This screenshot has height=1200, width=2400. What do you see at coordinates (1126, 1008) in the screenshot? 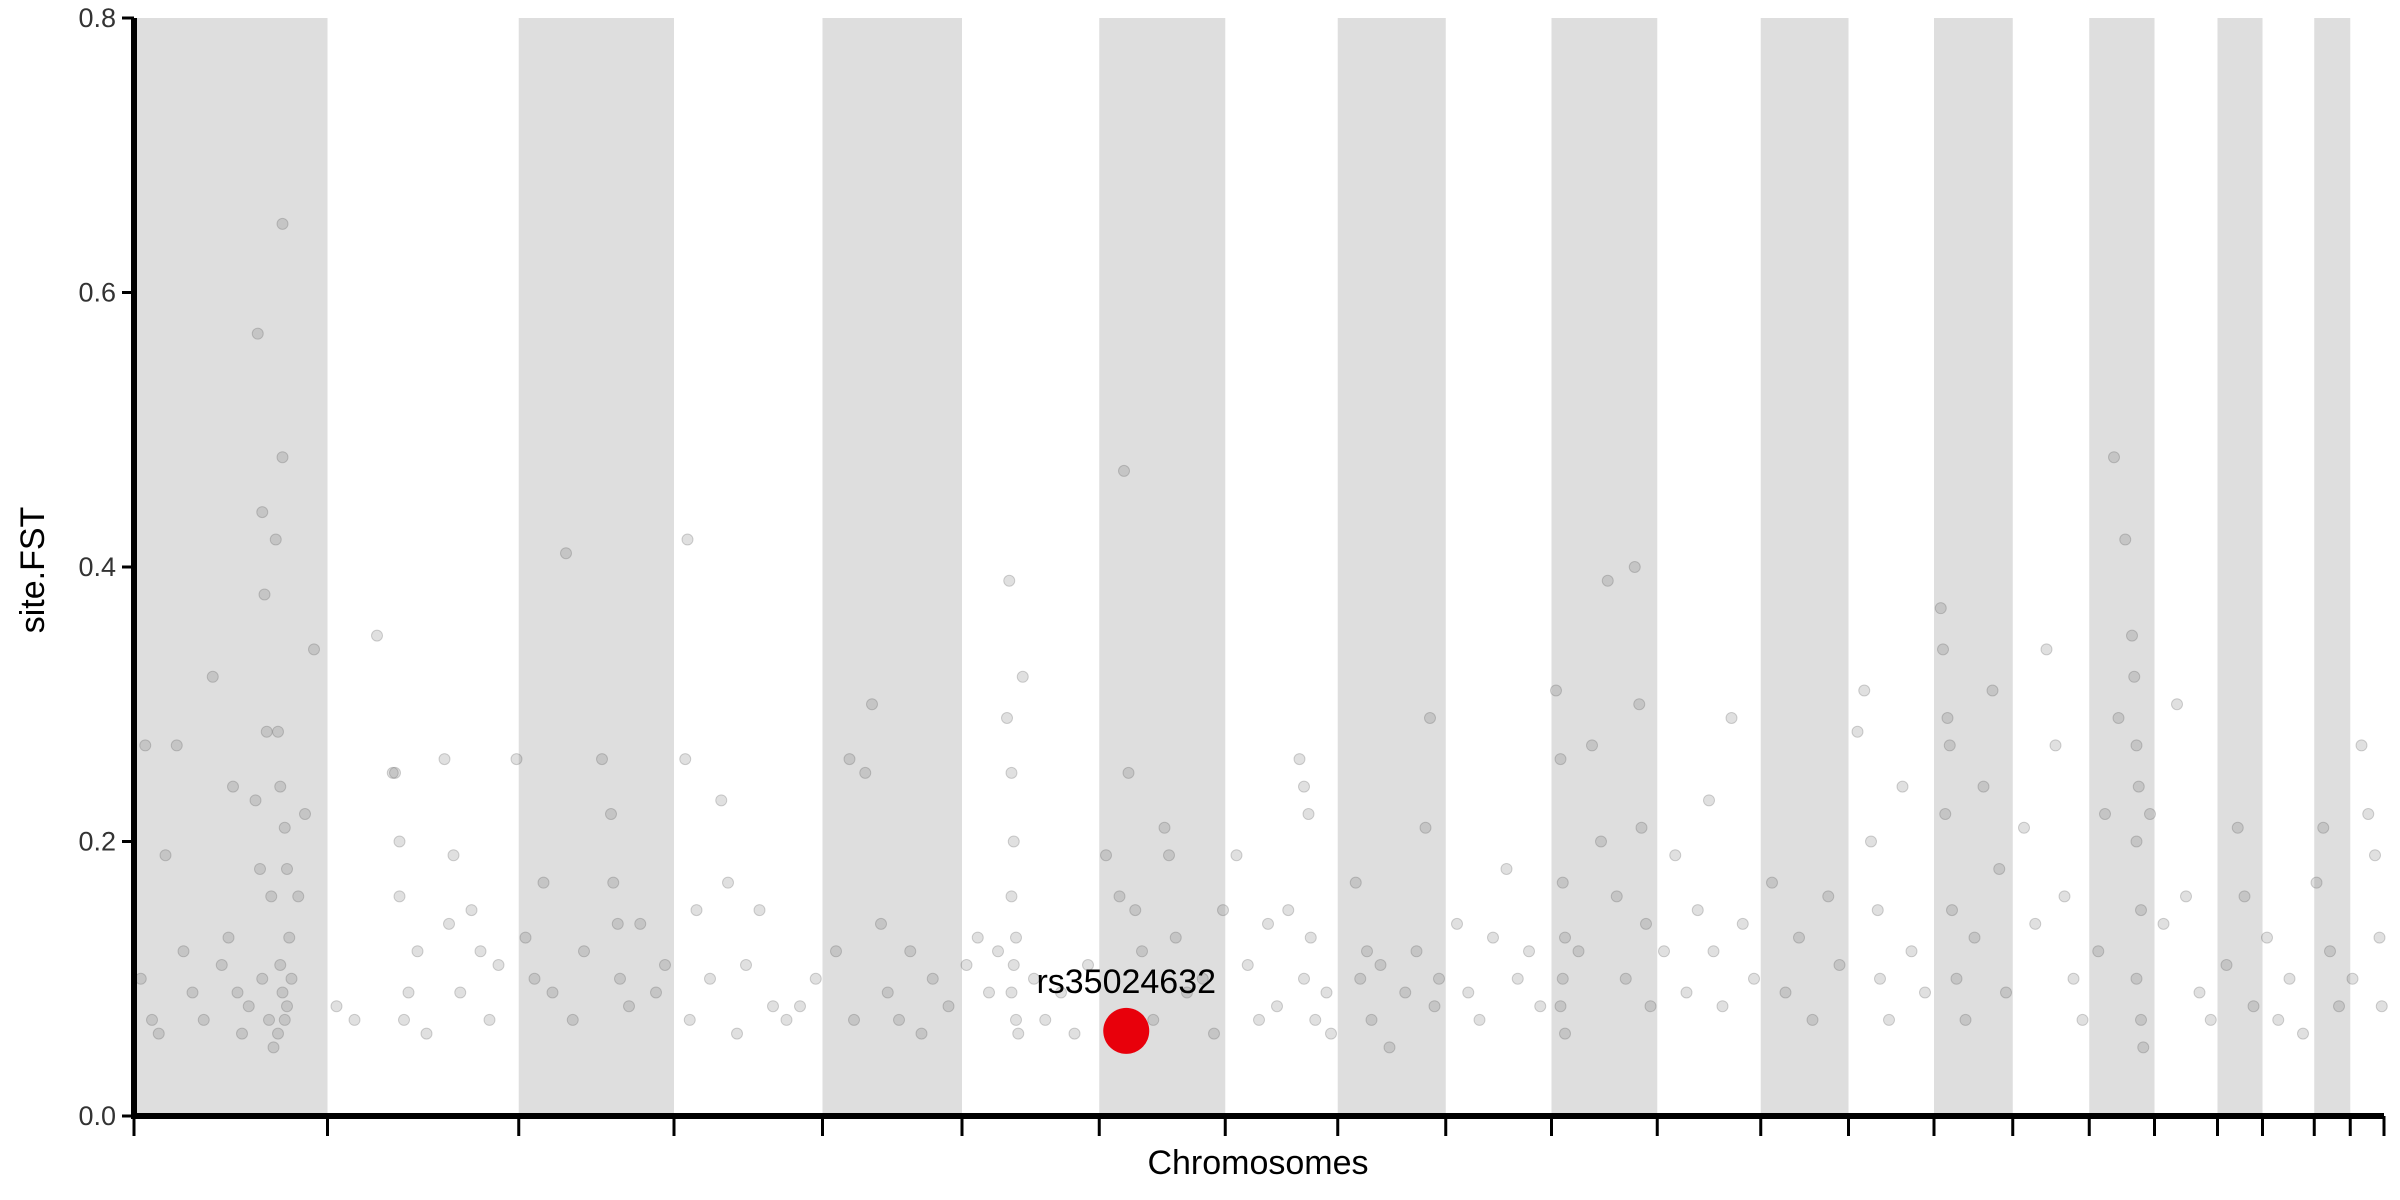
I see `highlighted-snp: rs35024632` at bounding box center [1126, 1008].